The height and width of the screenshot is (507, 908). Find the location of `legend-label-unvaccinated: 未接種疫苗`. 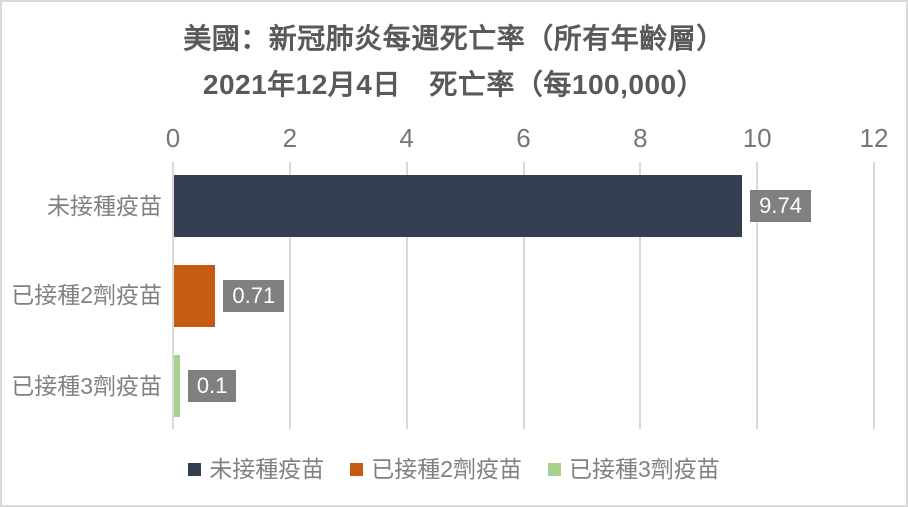

legend-label-unvaccinated: 未接種疫苗 is located at coordinates (267, 469).